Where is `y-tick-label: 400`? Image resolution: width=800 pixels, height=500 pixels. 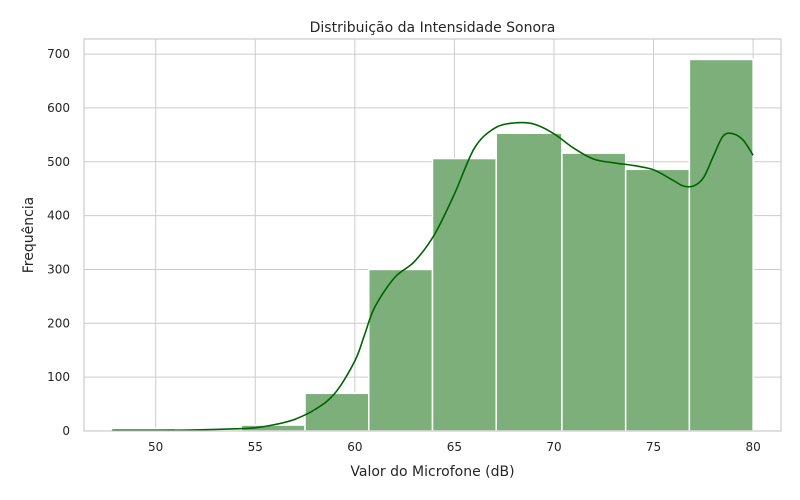
y-tick-label: 400 is located at coordinates (58, 216).